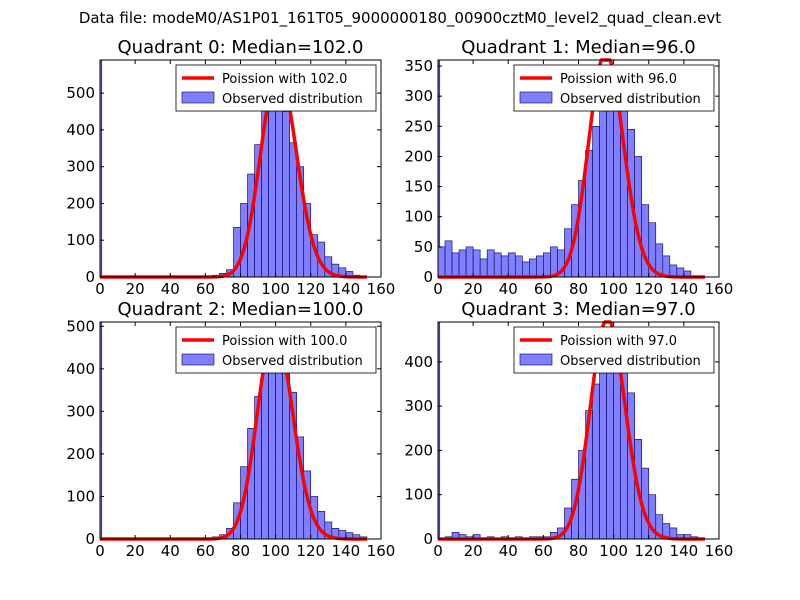 Image resolution: width=800 pixels, height=600 pixels. What do you see at coordinates (241, 47) in the screenshot?
I see `subplot-title: Quadrant 0: Median=102.0` at bounding box center [241, 47].